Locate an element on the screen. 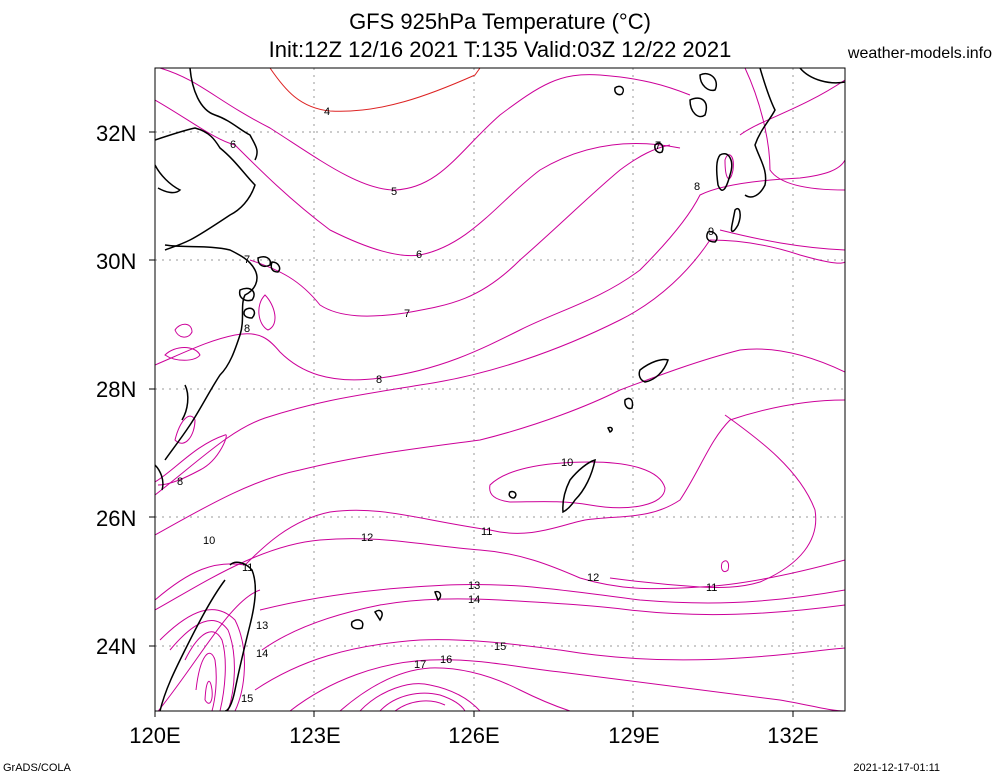 This screenshot has width=1000, height=779. lon-label-126e: 126E is located at coordinates (474, 735).